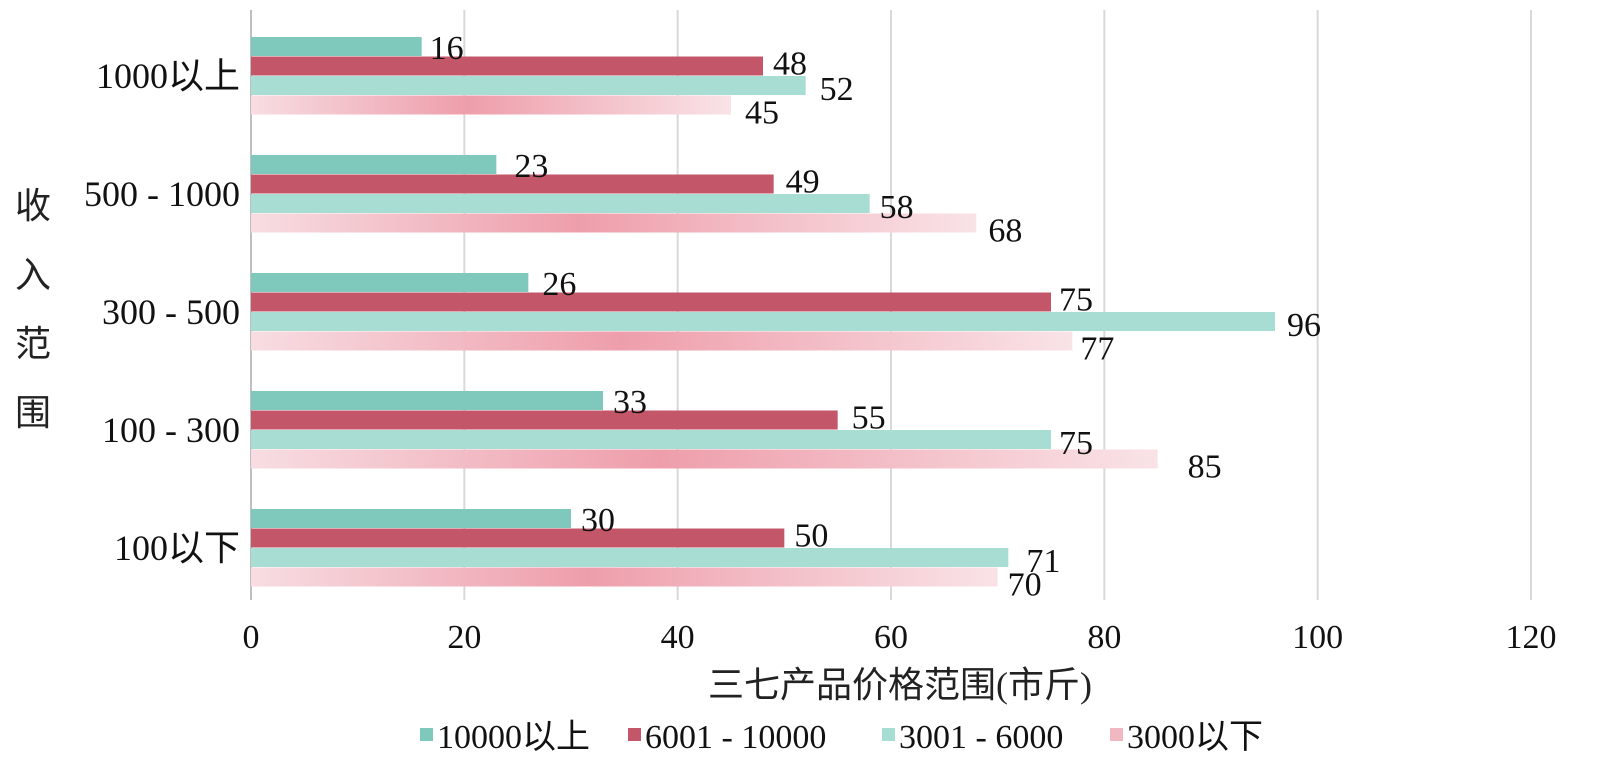 The width and height of the screenshot is (1600, 778). I want to click on x-tick-label: 60, so click(891, 637).